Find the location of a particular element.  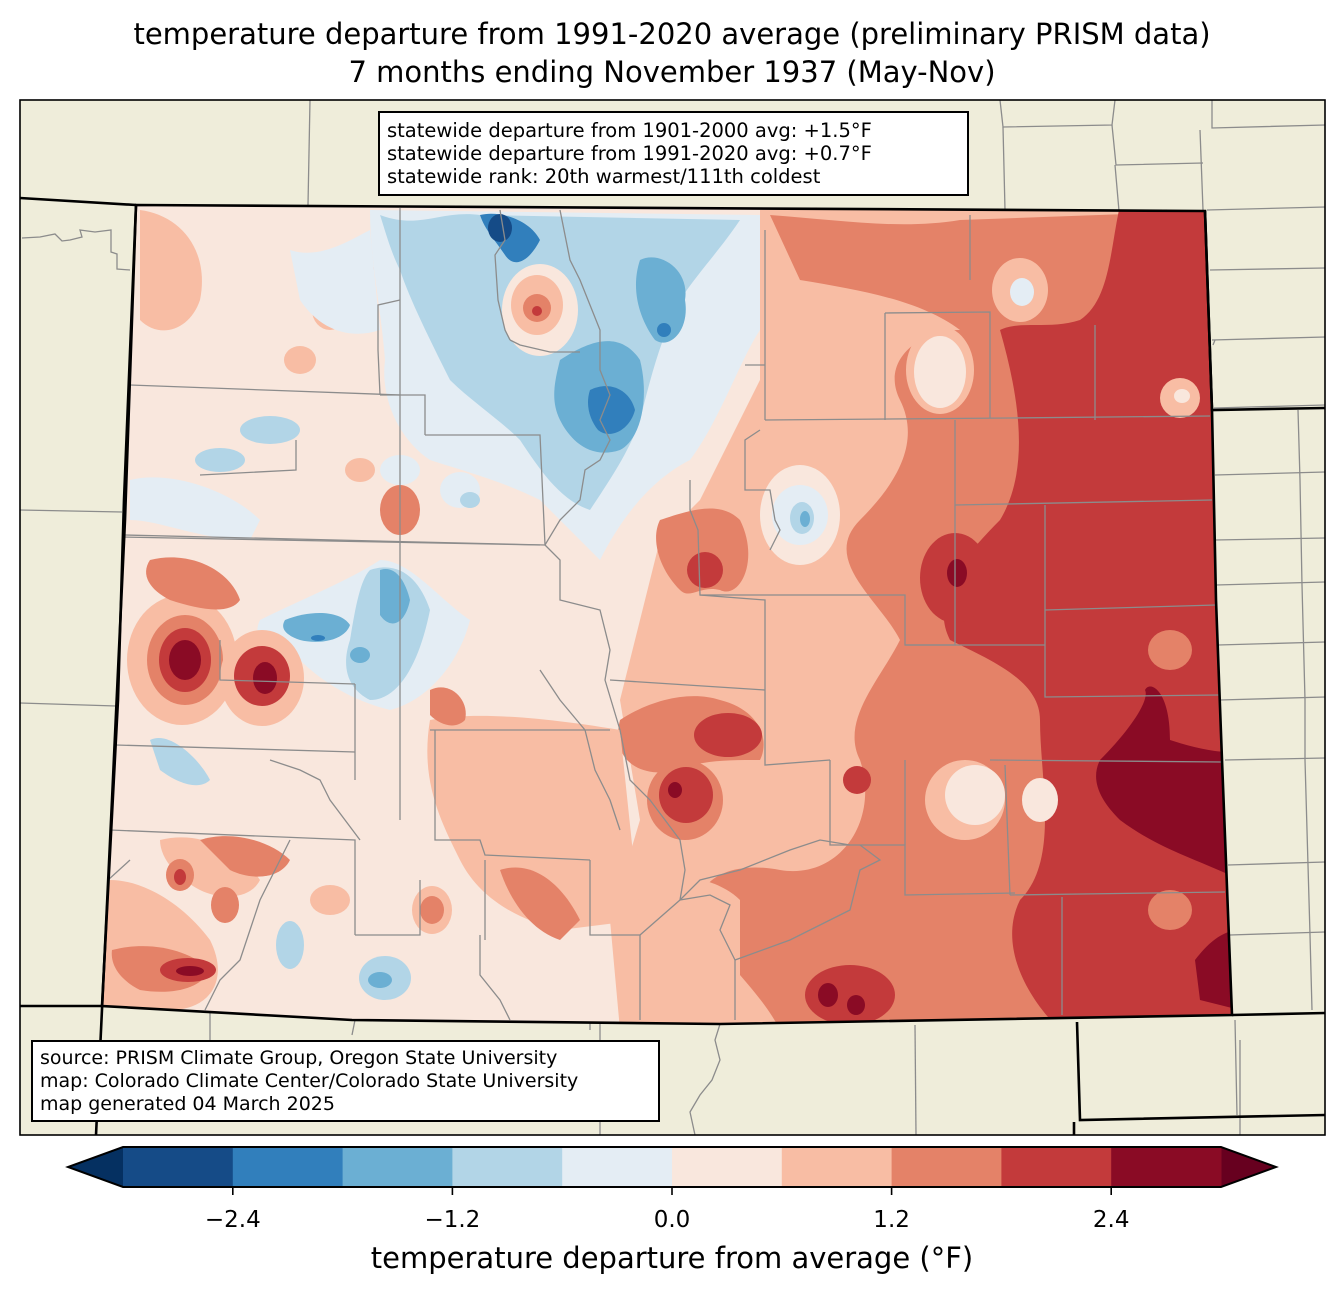

warm-walden-peak is located at coordinates (537, 311).